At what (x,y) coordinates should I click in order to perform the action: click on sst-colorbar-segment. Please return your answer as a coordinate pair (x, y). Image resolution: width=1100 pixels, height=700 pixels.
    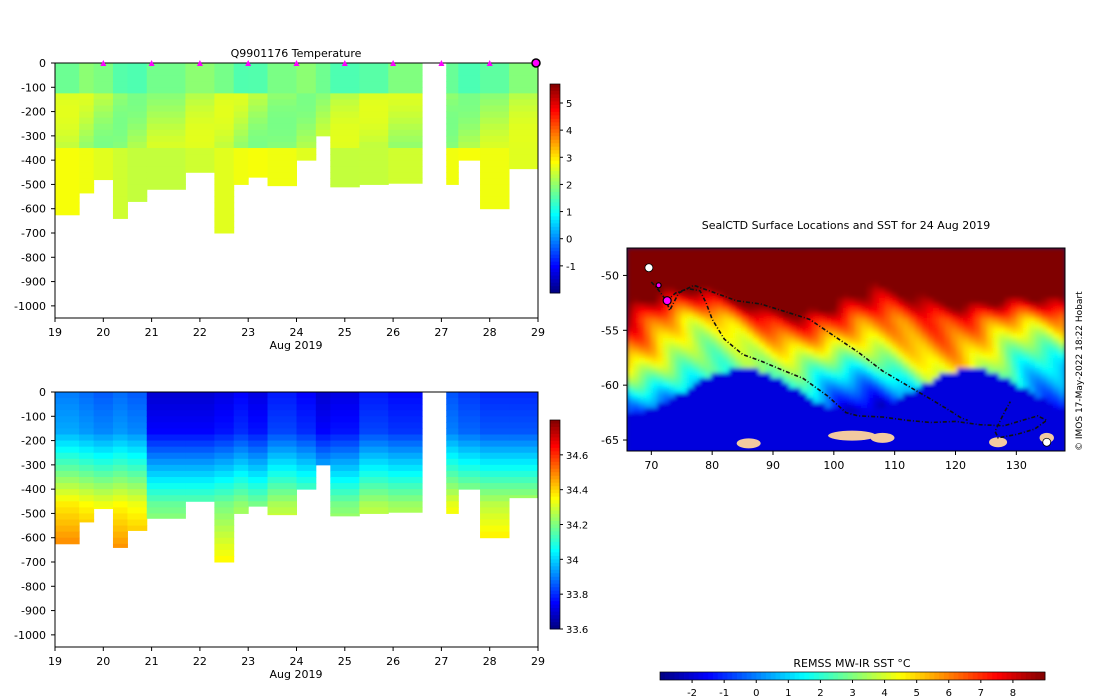
    Looking at the image, I should click on (841, 676).